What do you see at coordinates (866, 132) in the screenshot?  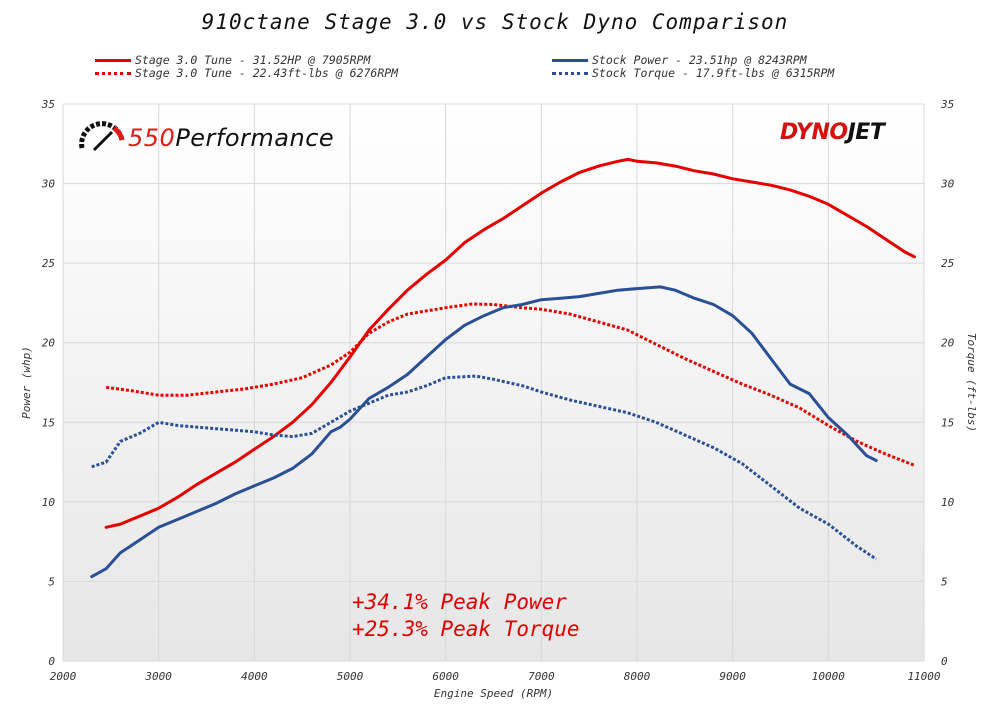 I see `brand-right-part2: JET` at bounding box center [866, 132].